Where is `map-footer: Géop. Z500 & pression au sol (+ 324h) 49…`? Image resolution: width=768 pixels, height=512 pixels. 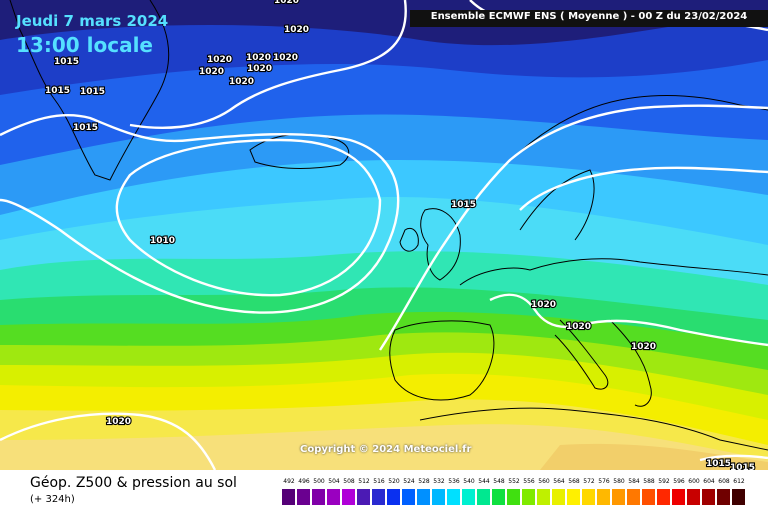 map-footer: Géop. Z500 & pression au sol (+ 324h) 49… is located at coordinates (384, 491).